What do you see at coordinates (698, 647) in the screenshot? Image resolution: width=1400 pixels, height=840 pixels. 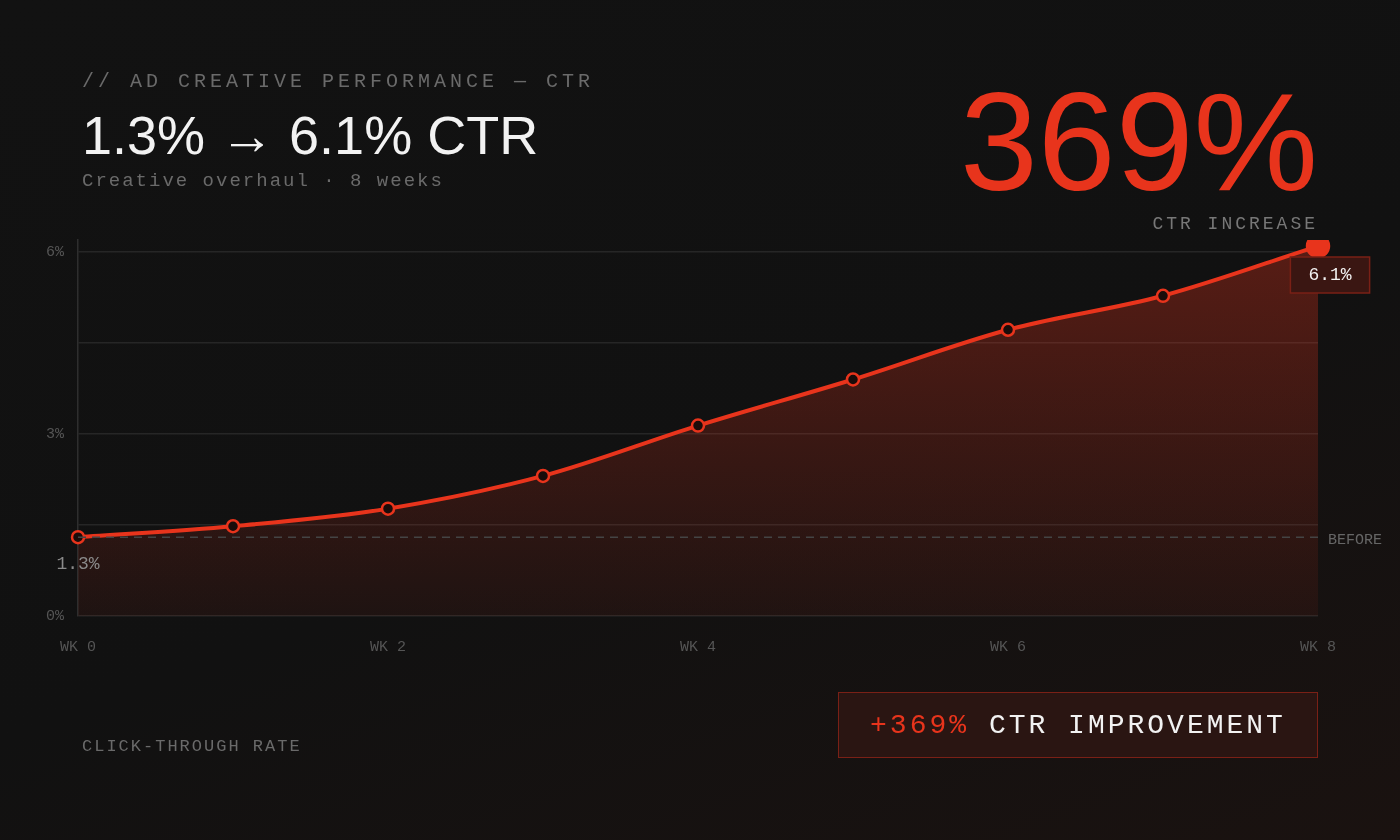 I see `x-tick-label: WK 4` at bounding box center [698, 647].